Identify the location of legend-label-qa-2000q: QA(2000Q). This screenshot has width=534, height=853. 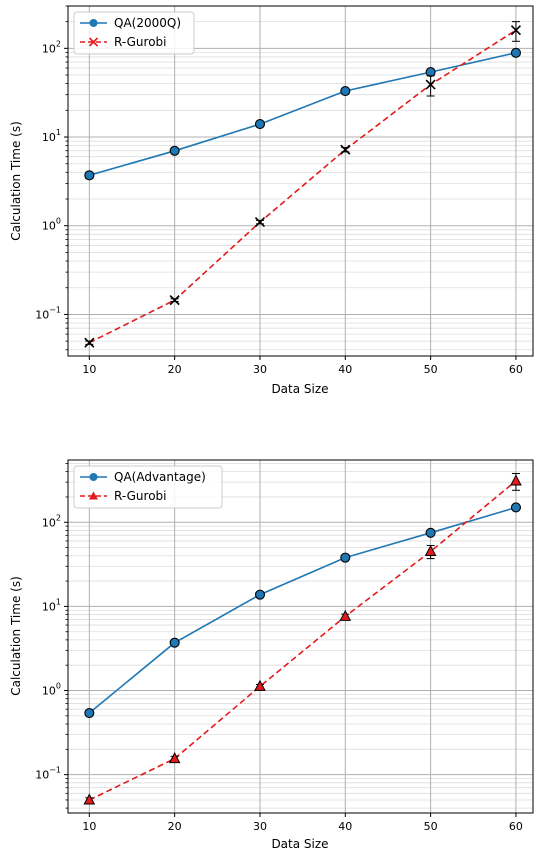
(147, 23).